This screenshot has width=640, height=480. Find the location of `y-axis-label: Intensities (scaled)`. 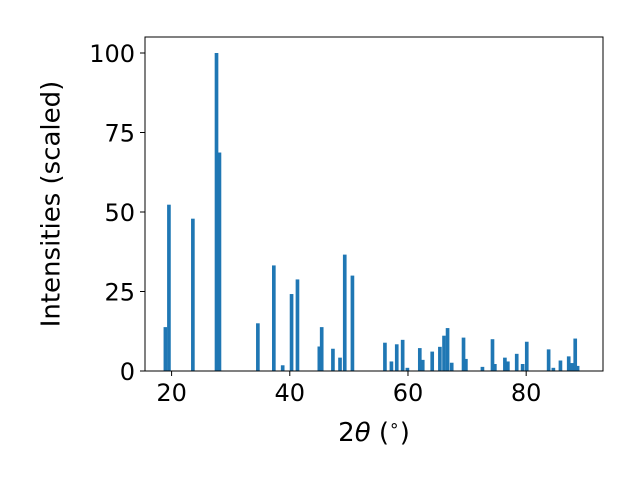

y-axis-label: Intensities (scaled) is located at coordinates (52, 204).